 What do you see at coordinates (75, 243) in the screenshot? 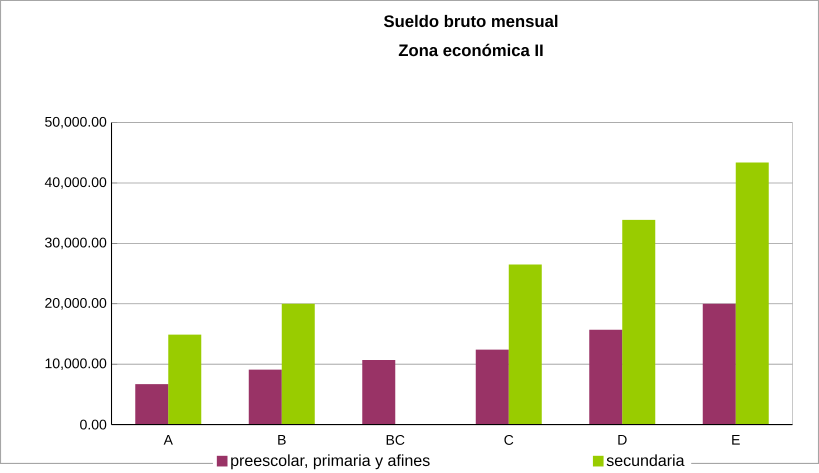
I see `y-tick-label: 30,000.00` at bounding box center [75, 243].